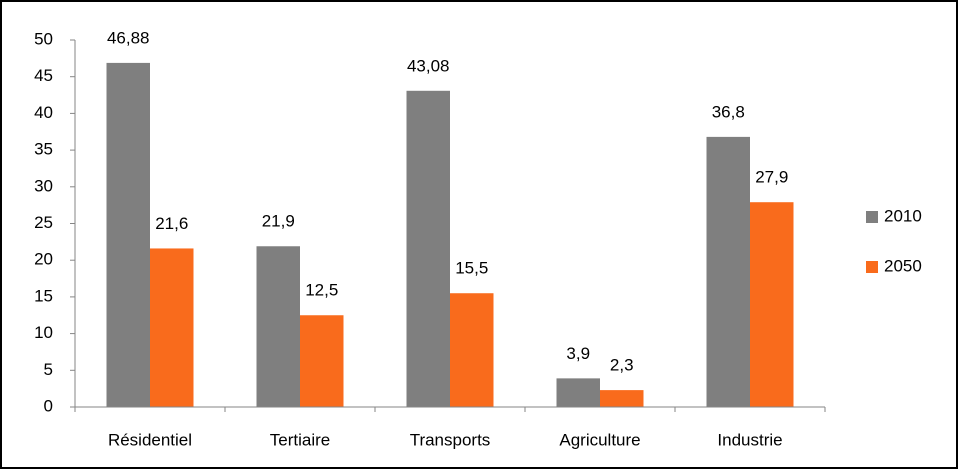  Describe the element at coordinates (903, 215) in the screenshot. I see `legend-label: 2010` at that location.